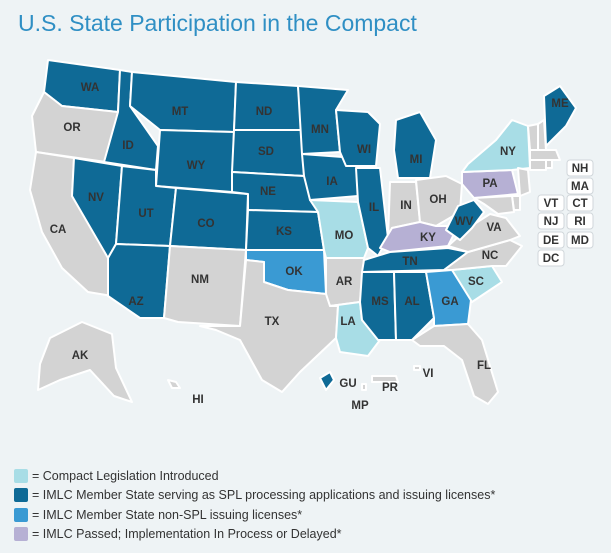 Image resolution: width=611 pixels, height=553 pixels. I want to click on small-state-CT: CT, so click(580, 203).